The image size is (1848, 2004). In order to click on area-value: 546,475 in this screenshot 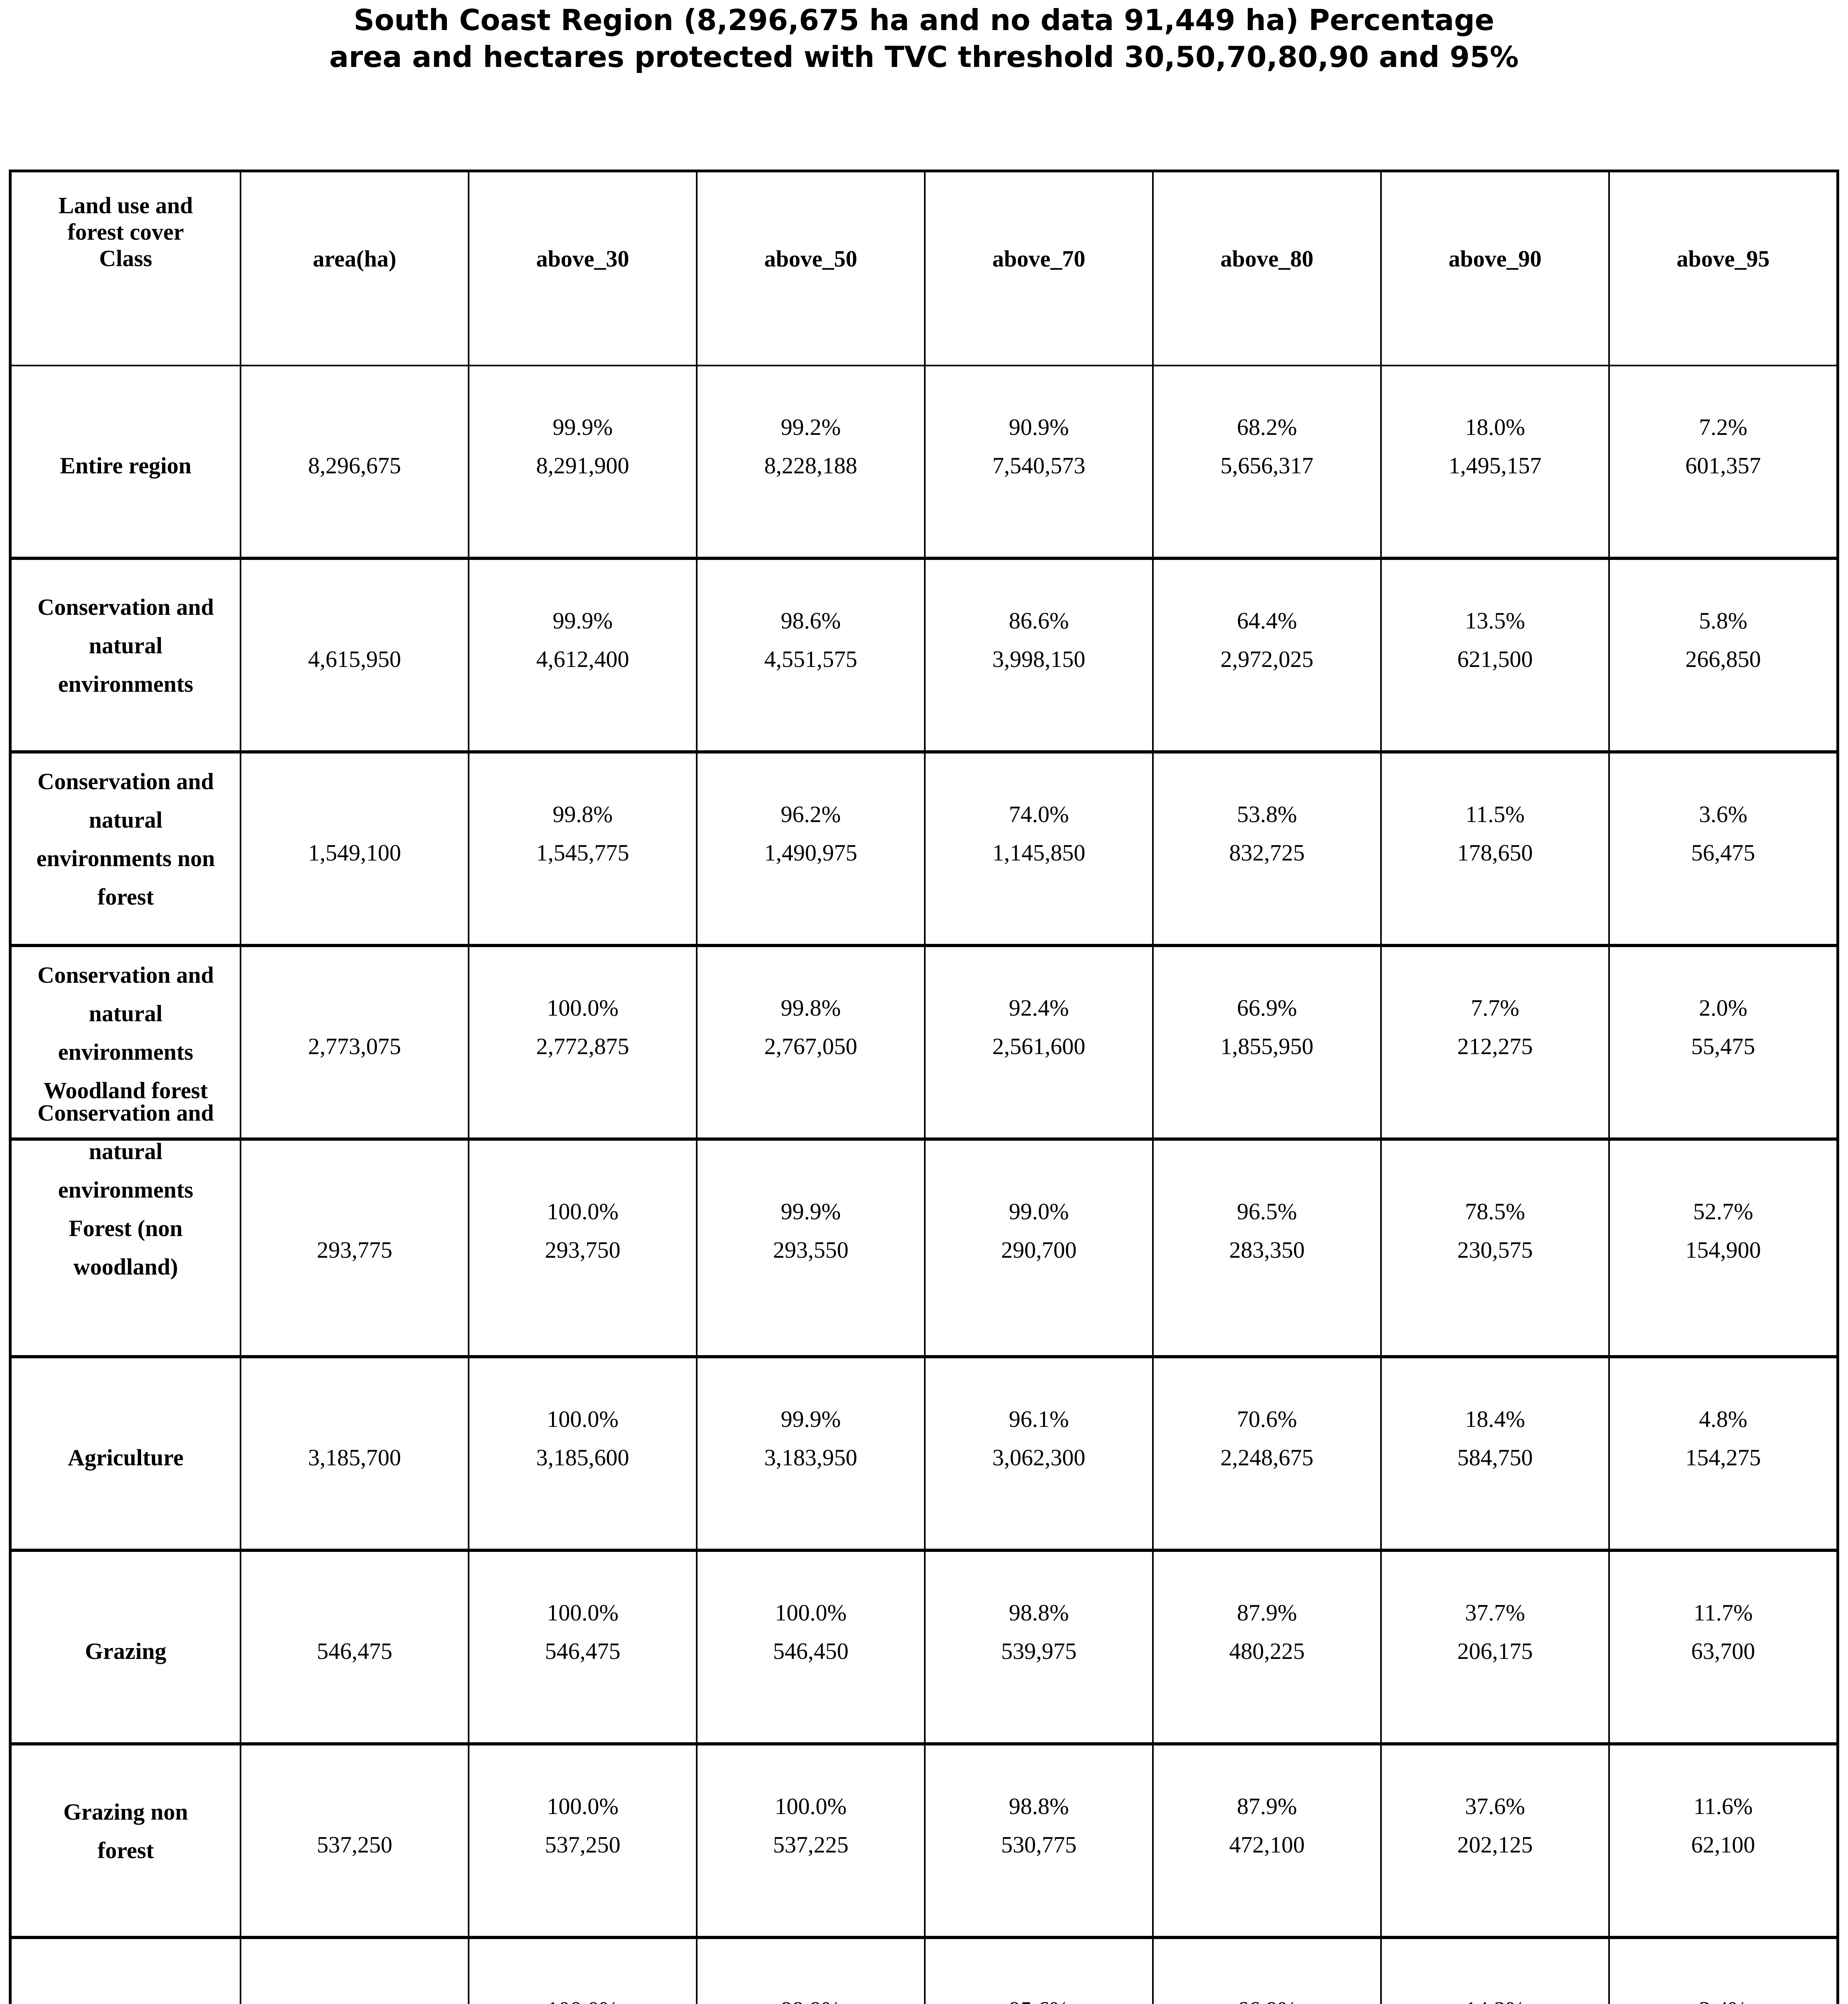, I will do `click(354, 1651)`.